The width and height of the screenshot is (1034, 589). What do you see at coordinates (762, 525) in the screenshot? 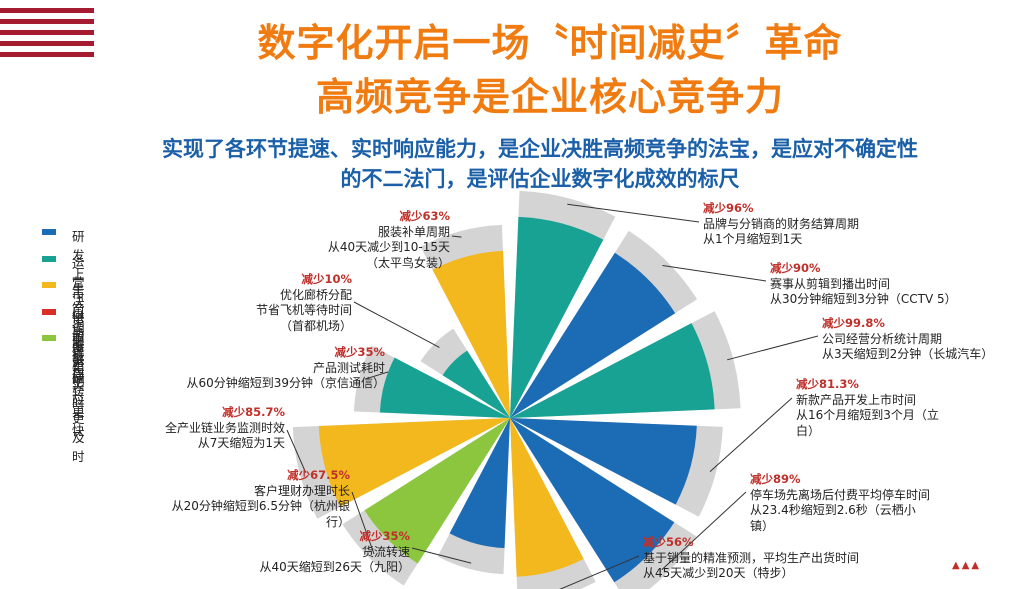
I see `annotation-text: 镇）` at bounding box center [762, 525].